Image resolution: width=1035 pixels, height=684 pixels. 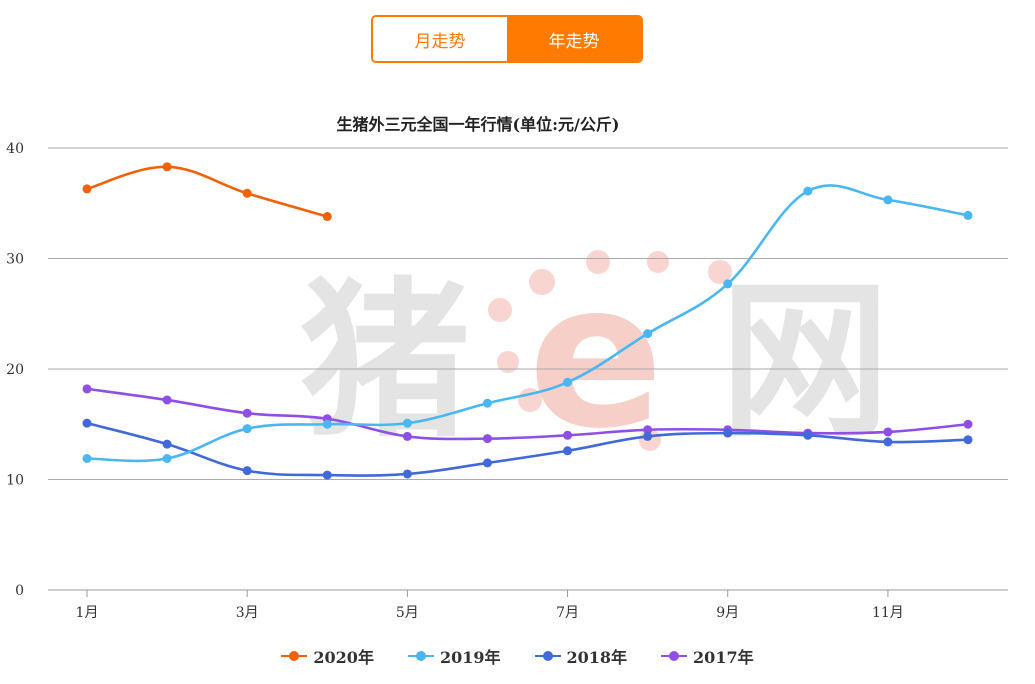 What do you see at coordinates (800, 361) in the screenshot?
I see `watermark-text-right: 网` at bounding box center [800, 361].